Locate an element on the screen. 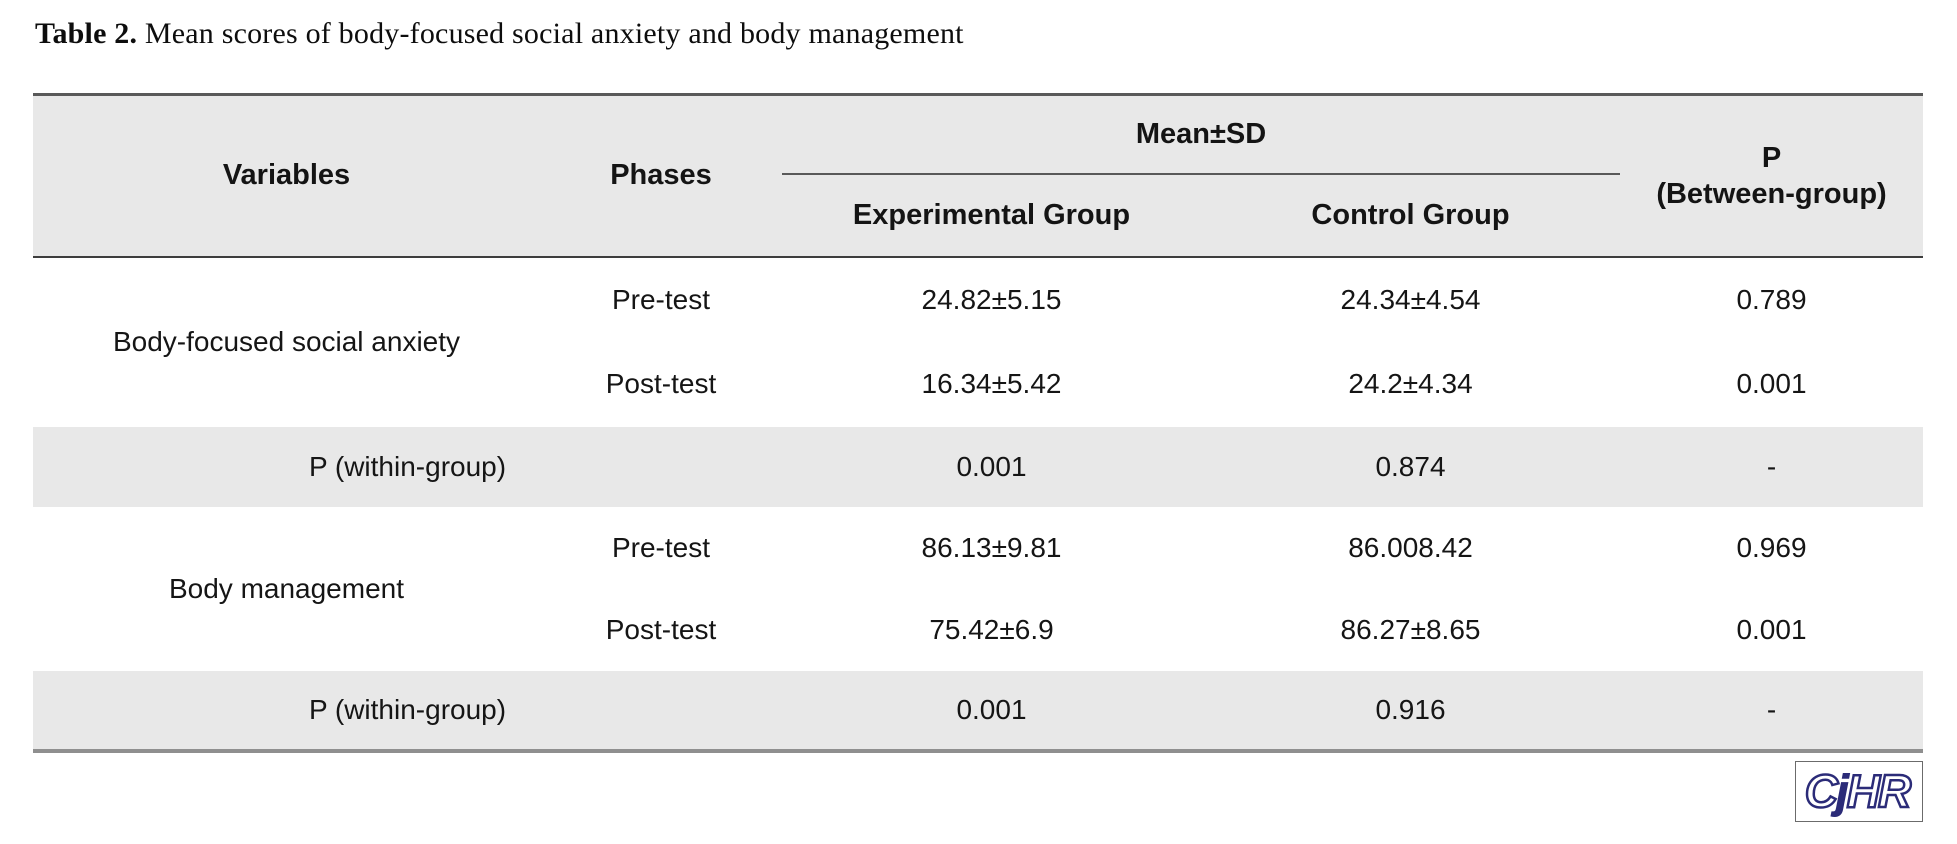  logo-letter-c: C is located at coordinates (1822, 791).